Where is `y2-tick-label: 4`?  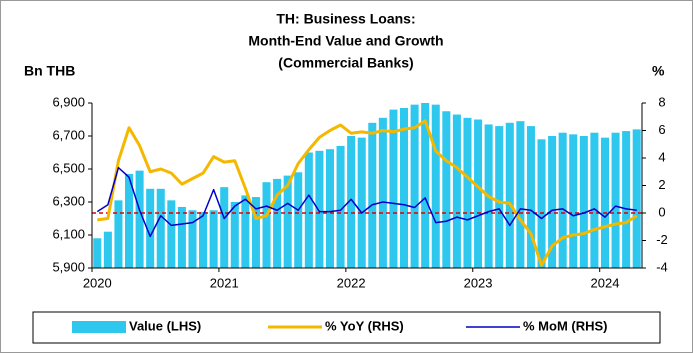 y2-tick-label: 4 is located at coordinates (661, 156).